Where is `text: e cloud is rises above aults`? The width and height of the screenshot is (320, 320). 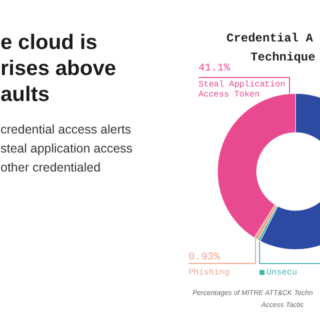 text: e cloud is rises above aults is located at coordinates (58, 68).